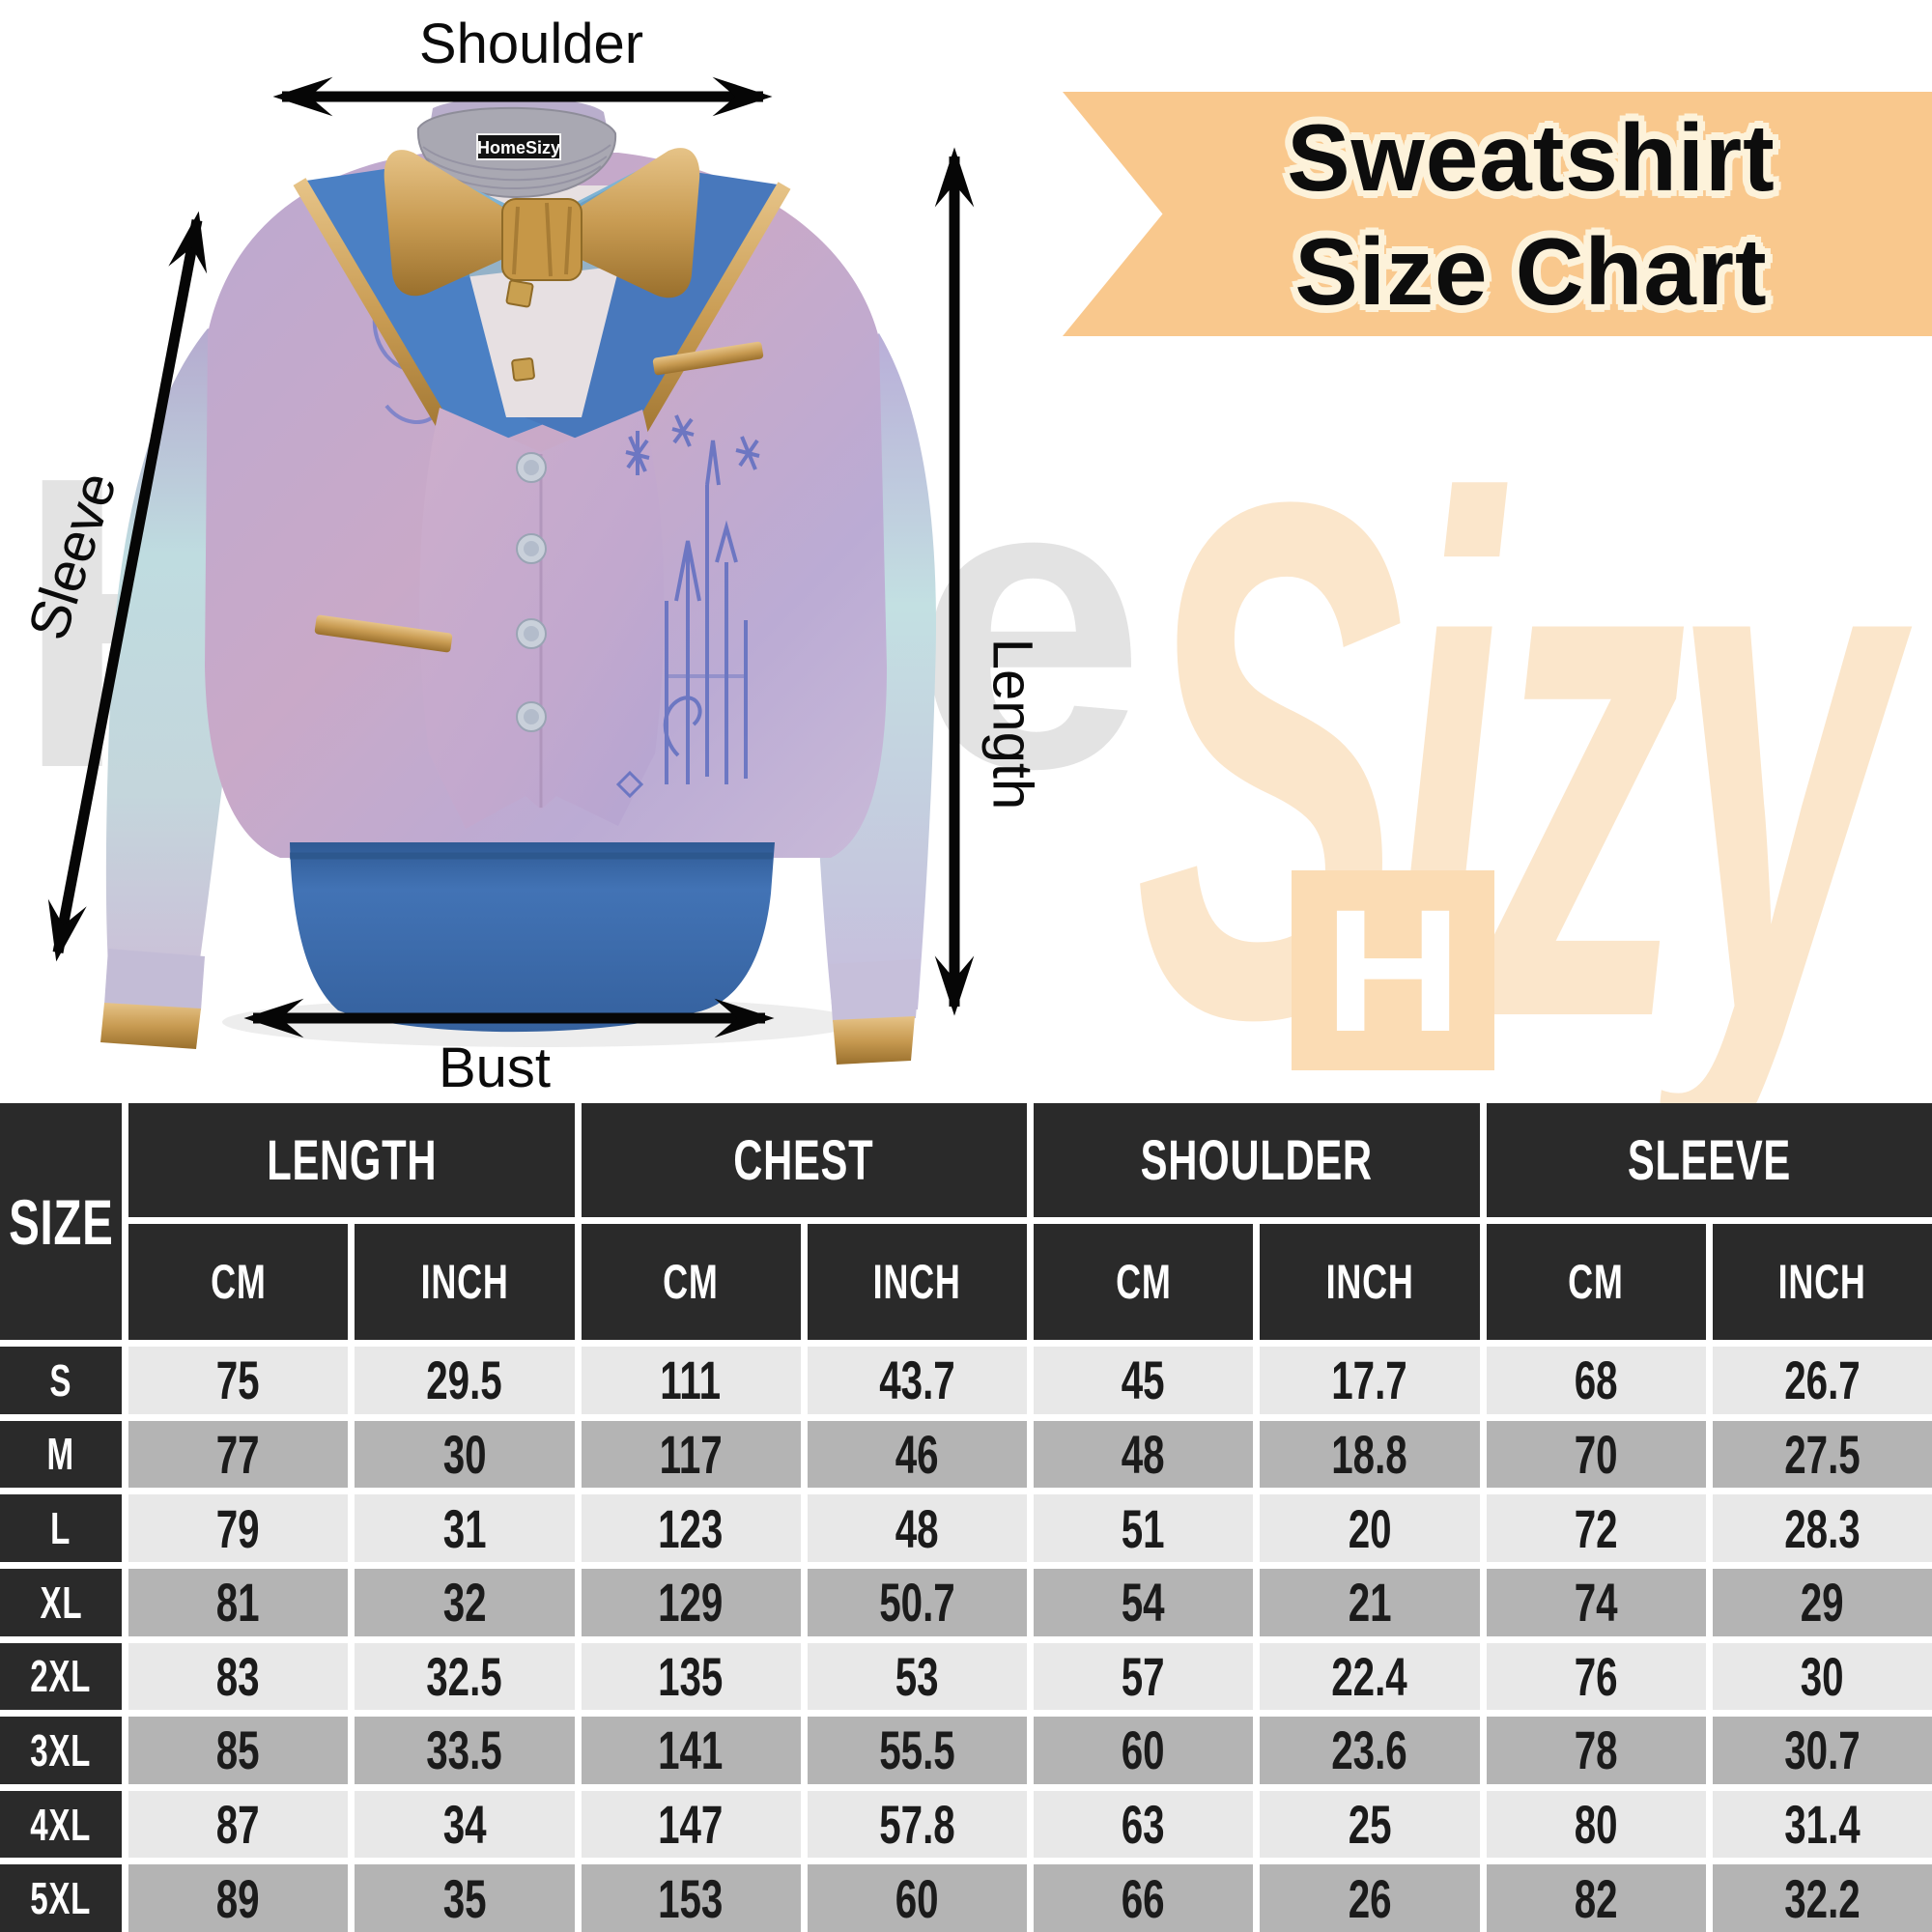 Image resolution: width=1932 pixels, height=1932 pixels. What do you see at coordinates (691, 1750) in the screenshot?
I see `size-value-cell: 141` at bounding box center [691, 1750].